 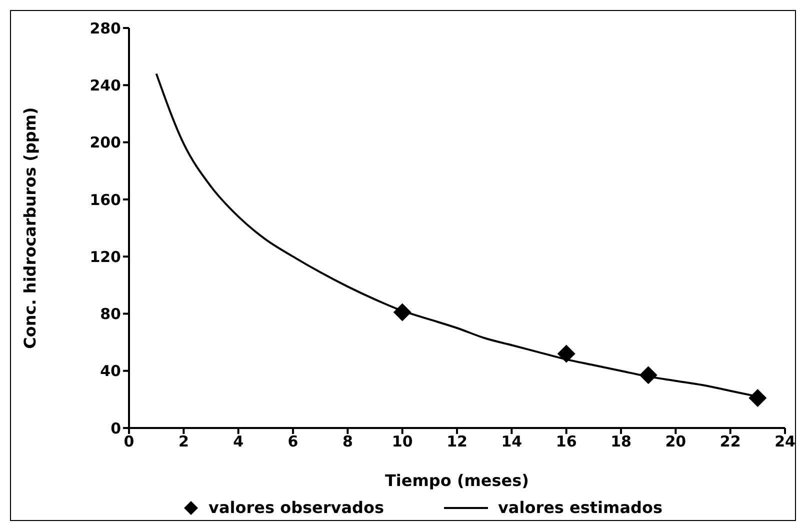 I want to click on x-tick-label: 16, so click(x=566, y=441).